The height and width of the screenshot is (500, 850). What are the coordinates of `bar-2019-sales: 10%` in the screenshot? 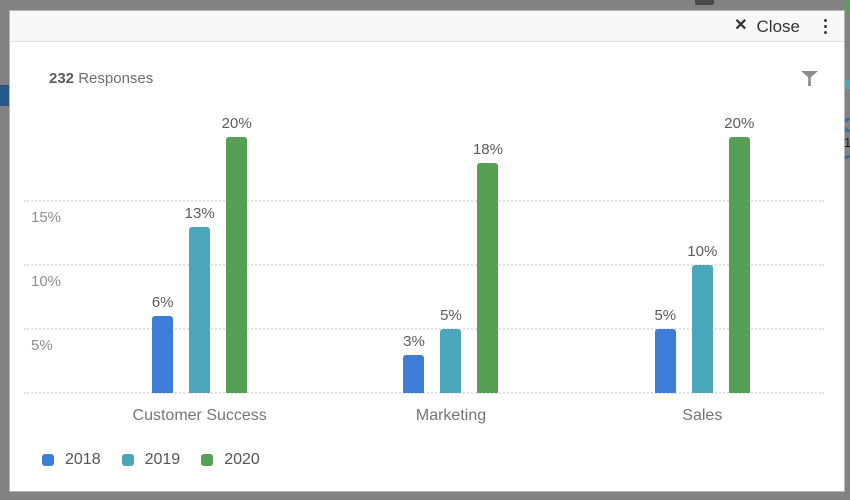 It's located at (702, 318).